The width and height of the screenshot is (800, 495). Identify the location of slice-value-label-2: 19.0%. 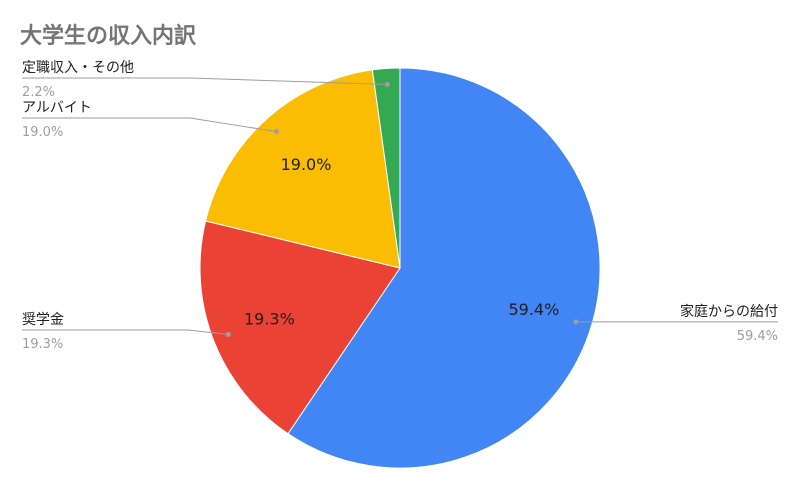
(306, 164).